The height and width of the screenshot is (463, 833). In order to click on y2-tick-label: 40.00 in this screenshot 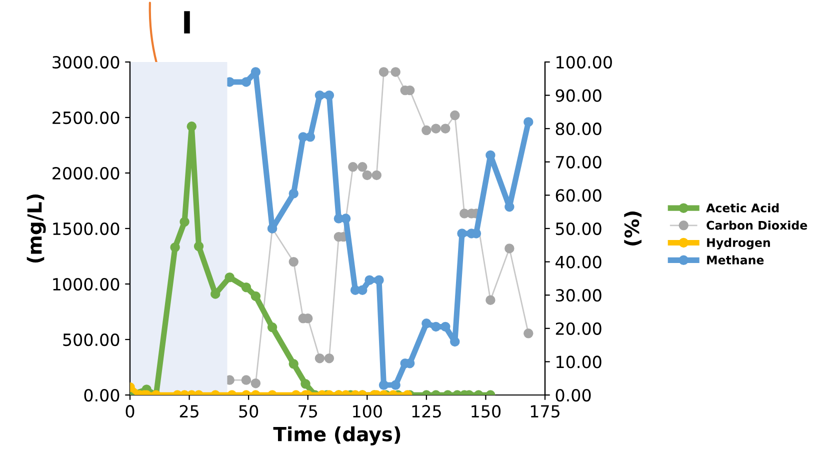, I will do `click(579, 262)`.